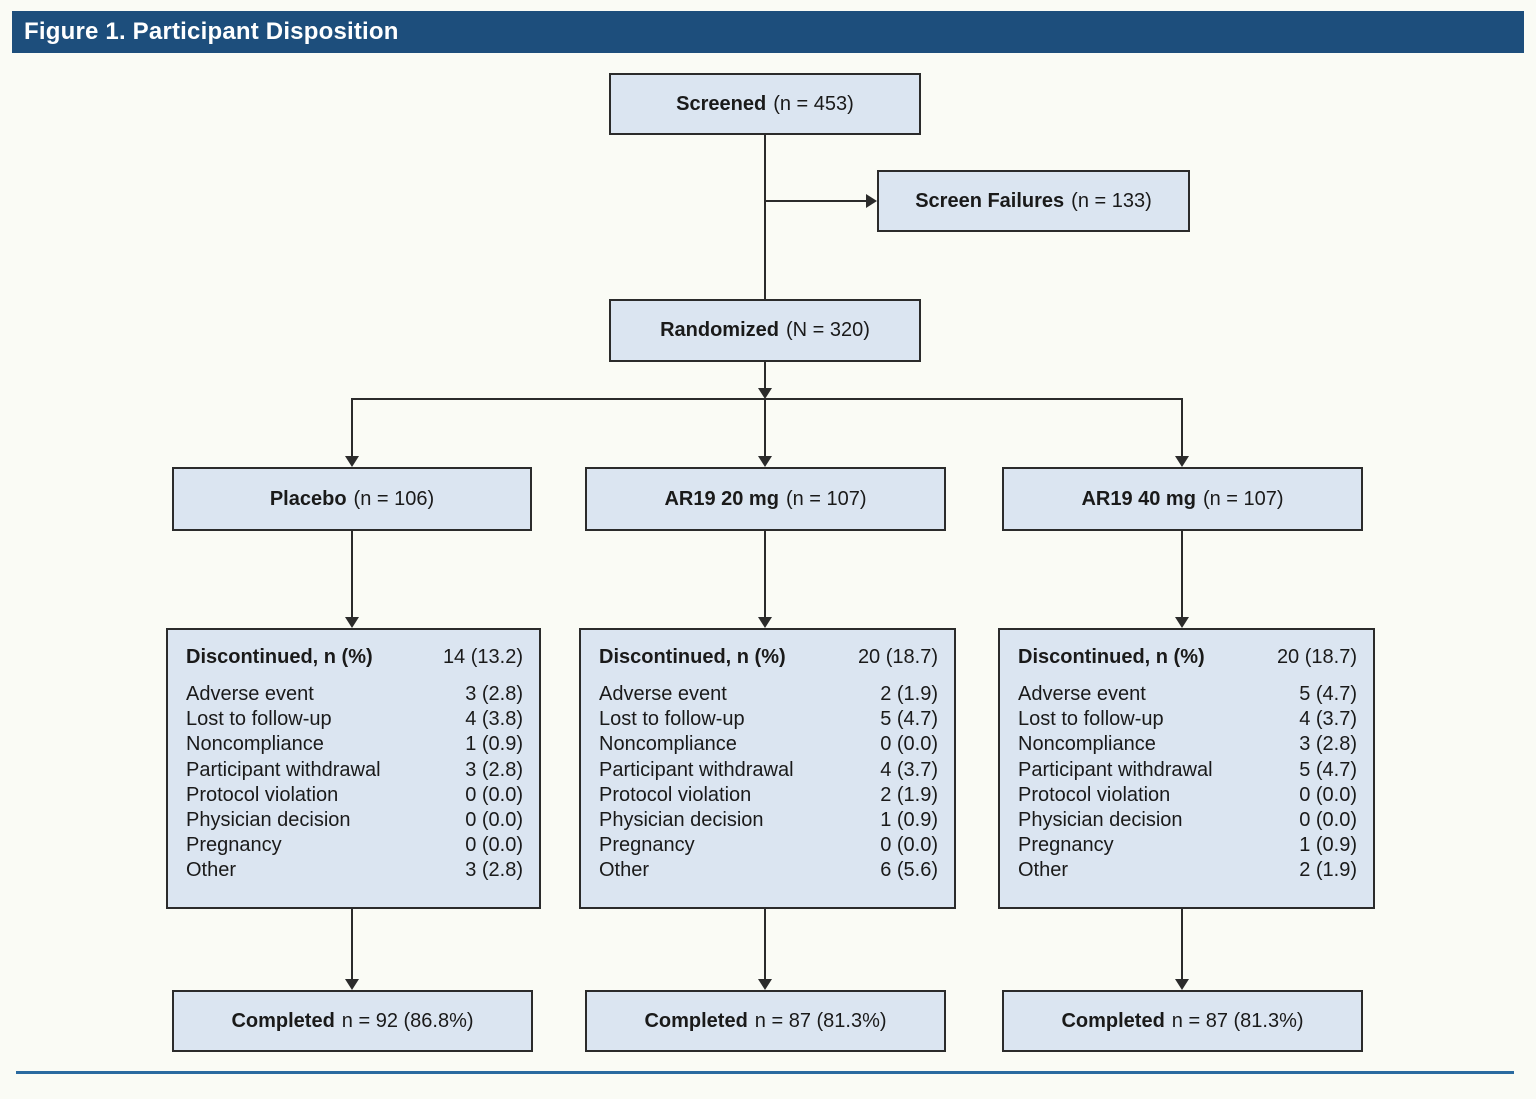 Image resolution: width=1536 pixels, height=1099 pixels. Describe the element at coordinates (234, 845) in the screenshot. I see `row-label: Pregnancy` at that location.